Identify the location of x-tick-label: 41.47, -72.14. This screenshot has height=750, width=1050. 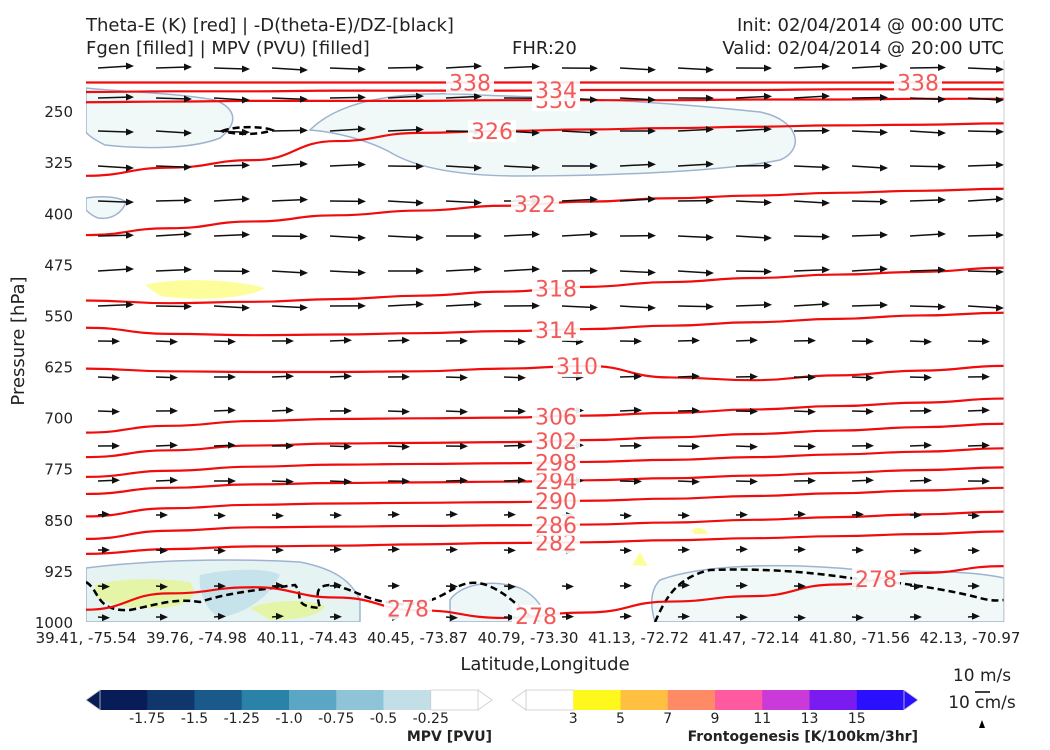
(749, 638).